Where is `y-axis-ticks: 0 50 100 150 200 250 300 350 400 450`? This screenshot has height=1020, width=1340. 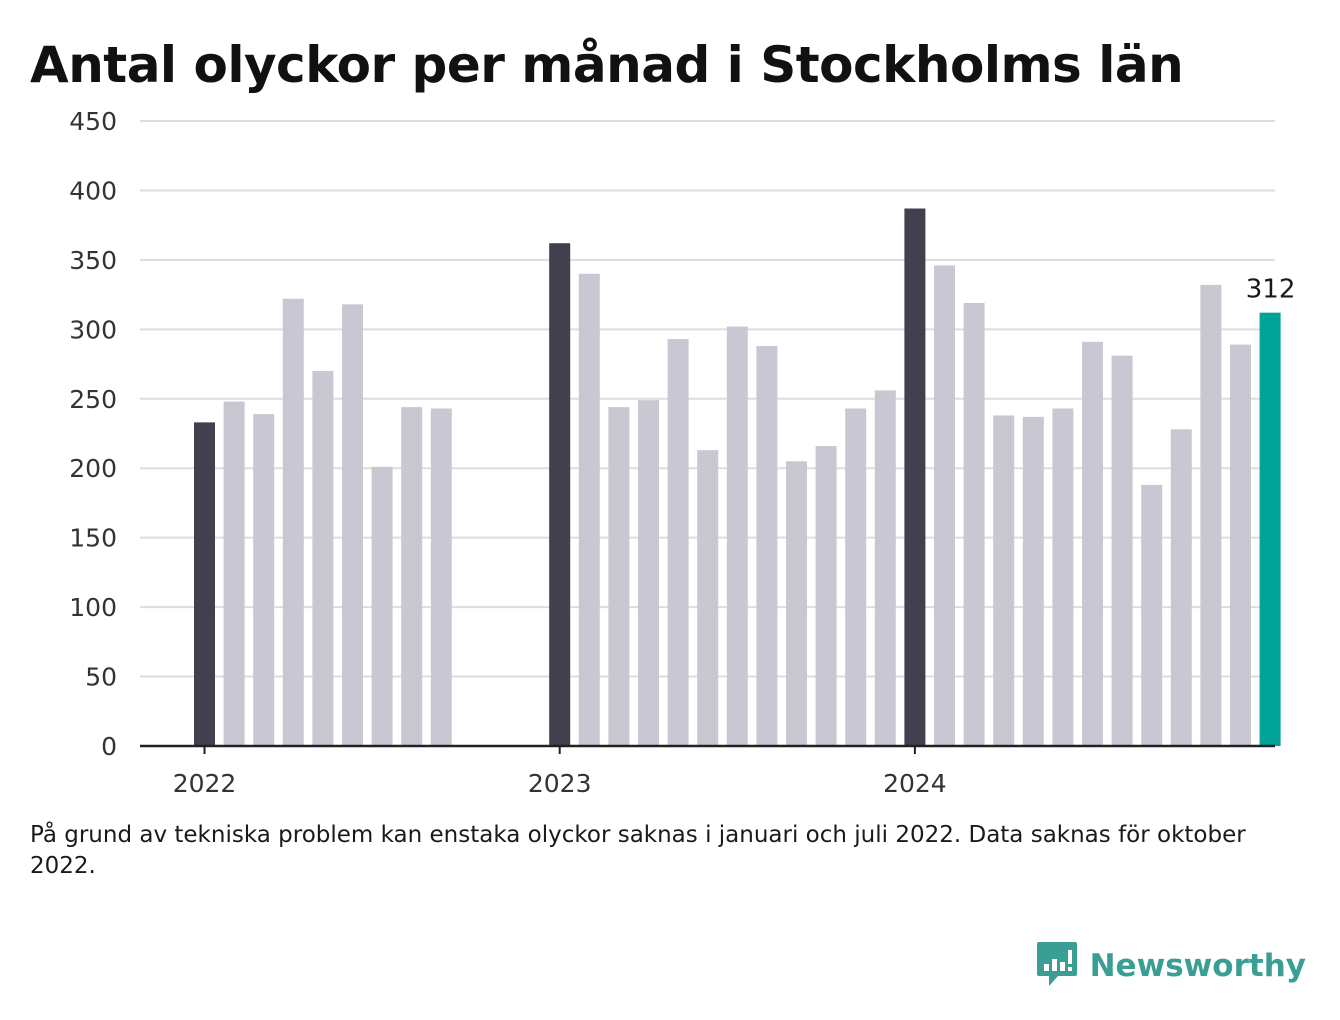 y-axis-ticks: 0 50 100 150 200 250 300 350 400 450 is located at coordinates (93, 434).